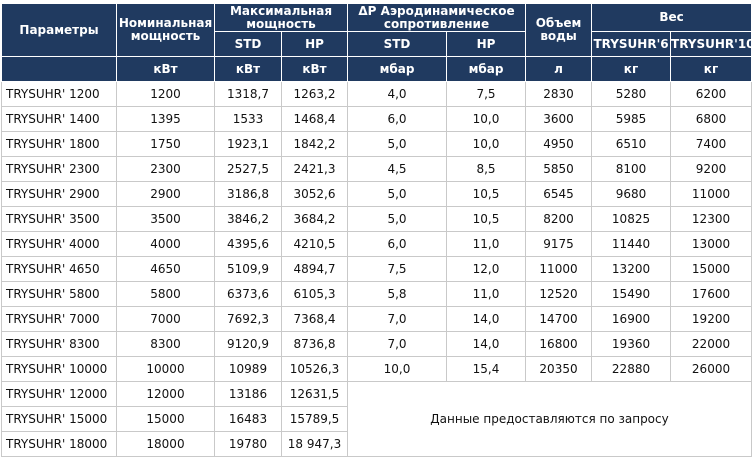 This screenshot has width=753, height=457. I want to click on value-cell: 18000, so click(165, 444).